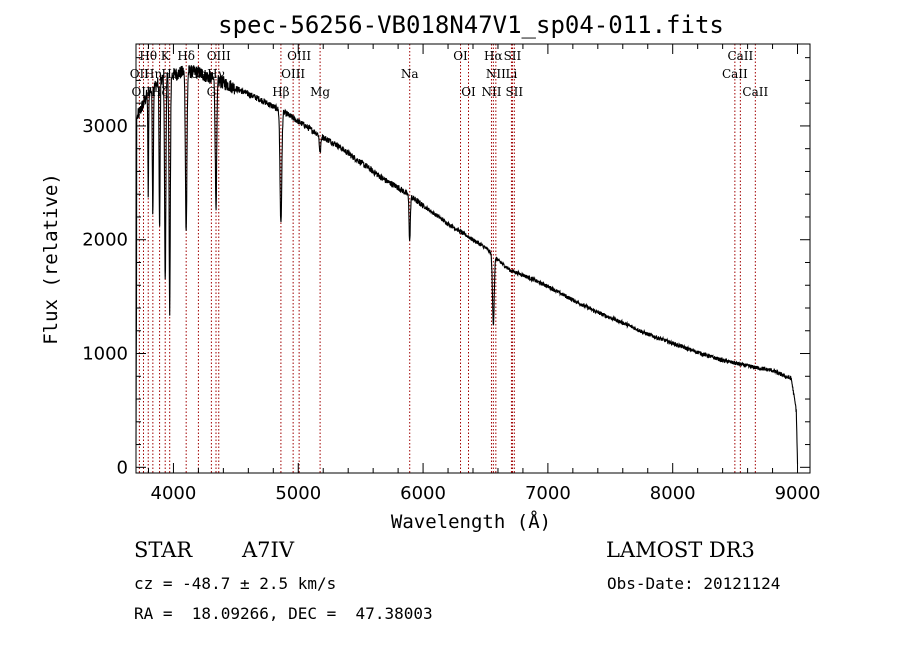  Describe the element at coordinates (122, 467) in the screenshot. I see `y-tick-label-0: 0` at that location.